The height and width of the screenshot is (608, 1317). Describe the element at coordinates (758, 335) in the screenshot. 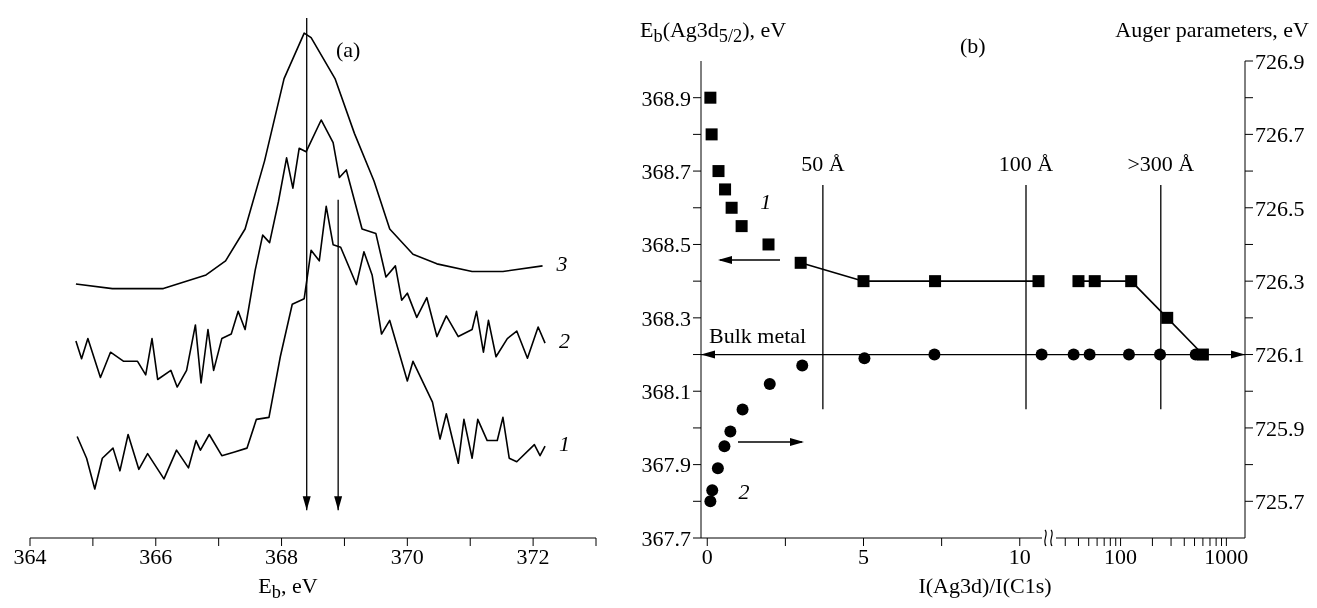

I see `ref-line-label: Bulk metal` at that location.